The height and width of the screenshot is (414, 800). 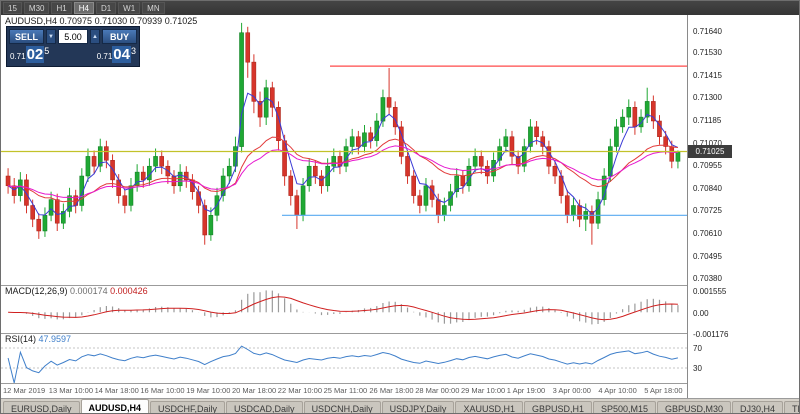 What do you see at coordinates (400, 285) in the screenshot?
I see `macd-panel-separator` at bounding box center [400, 285].